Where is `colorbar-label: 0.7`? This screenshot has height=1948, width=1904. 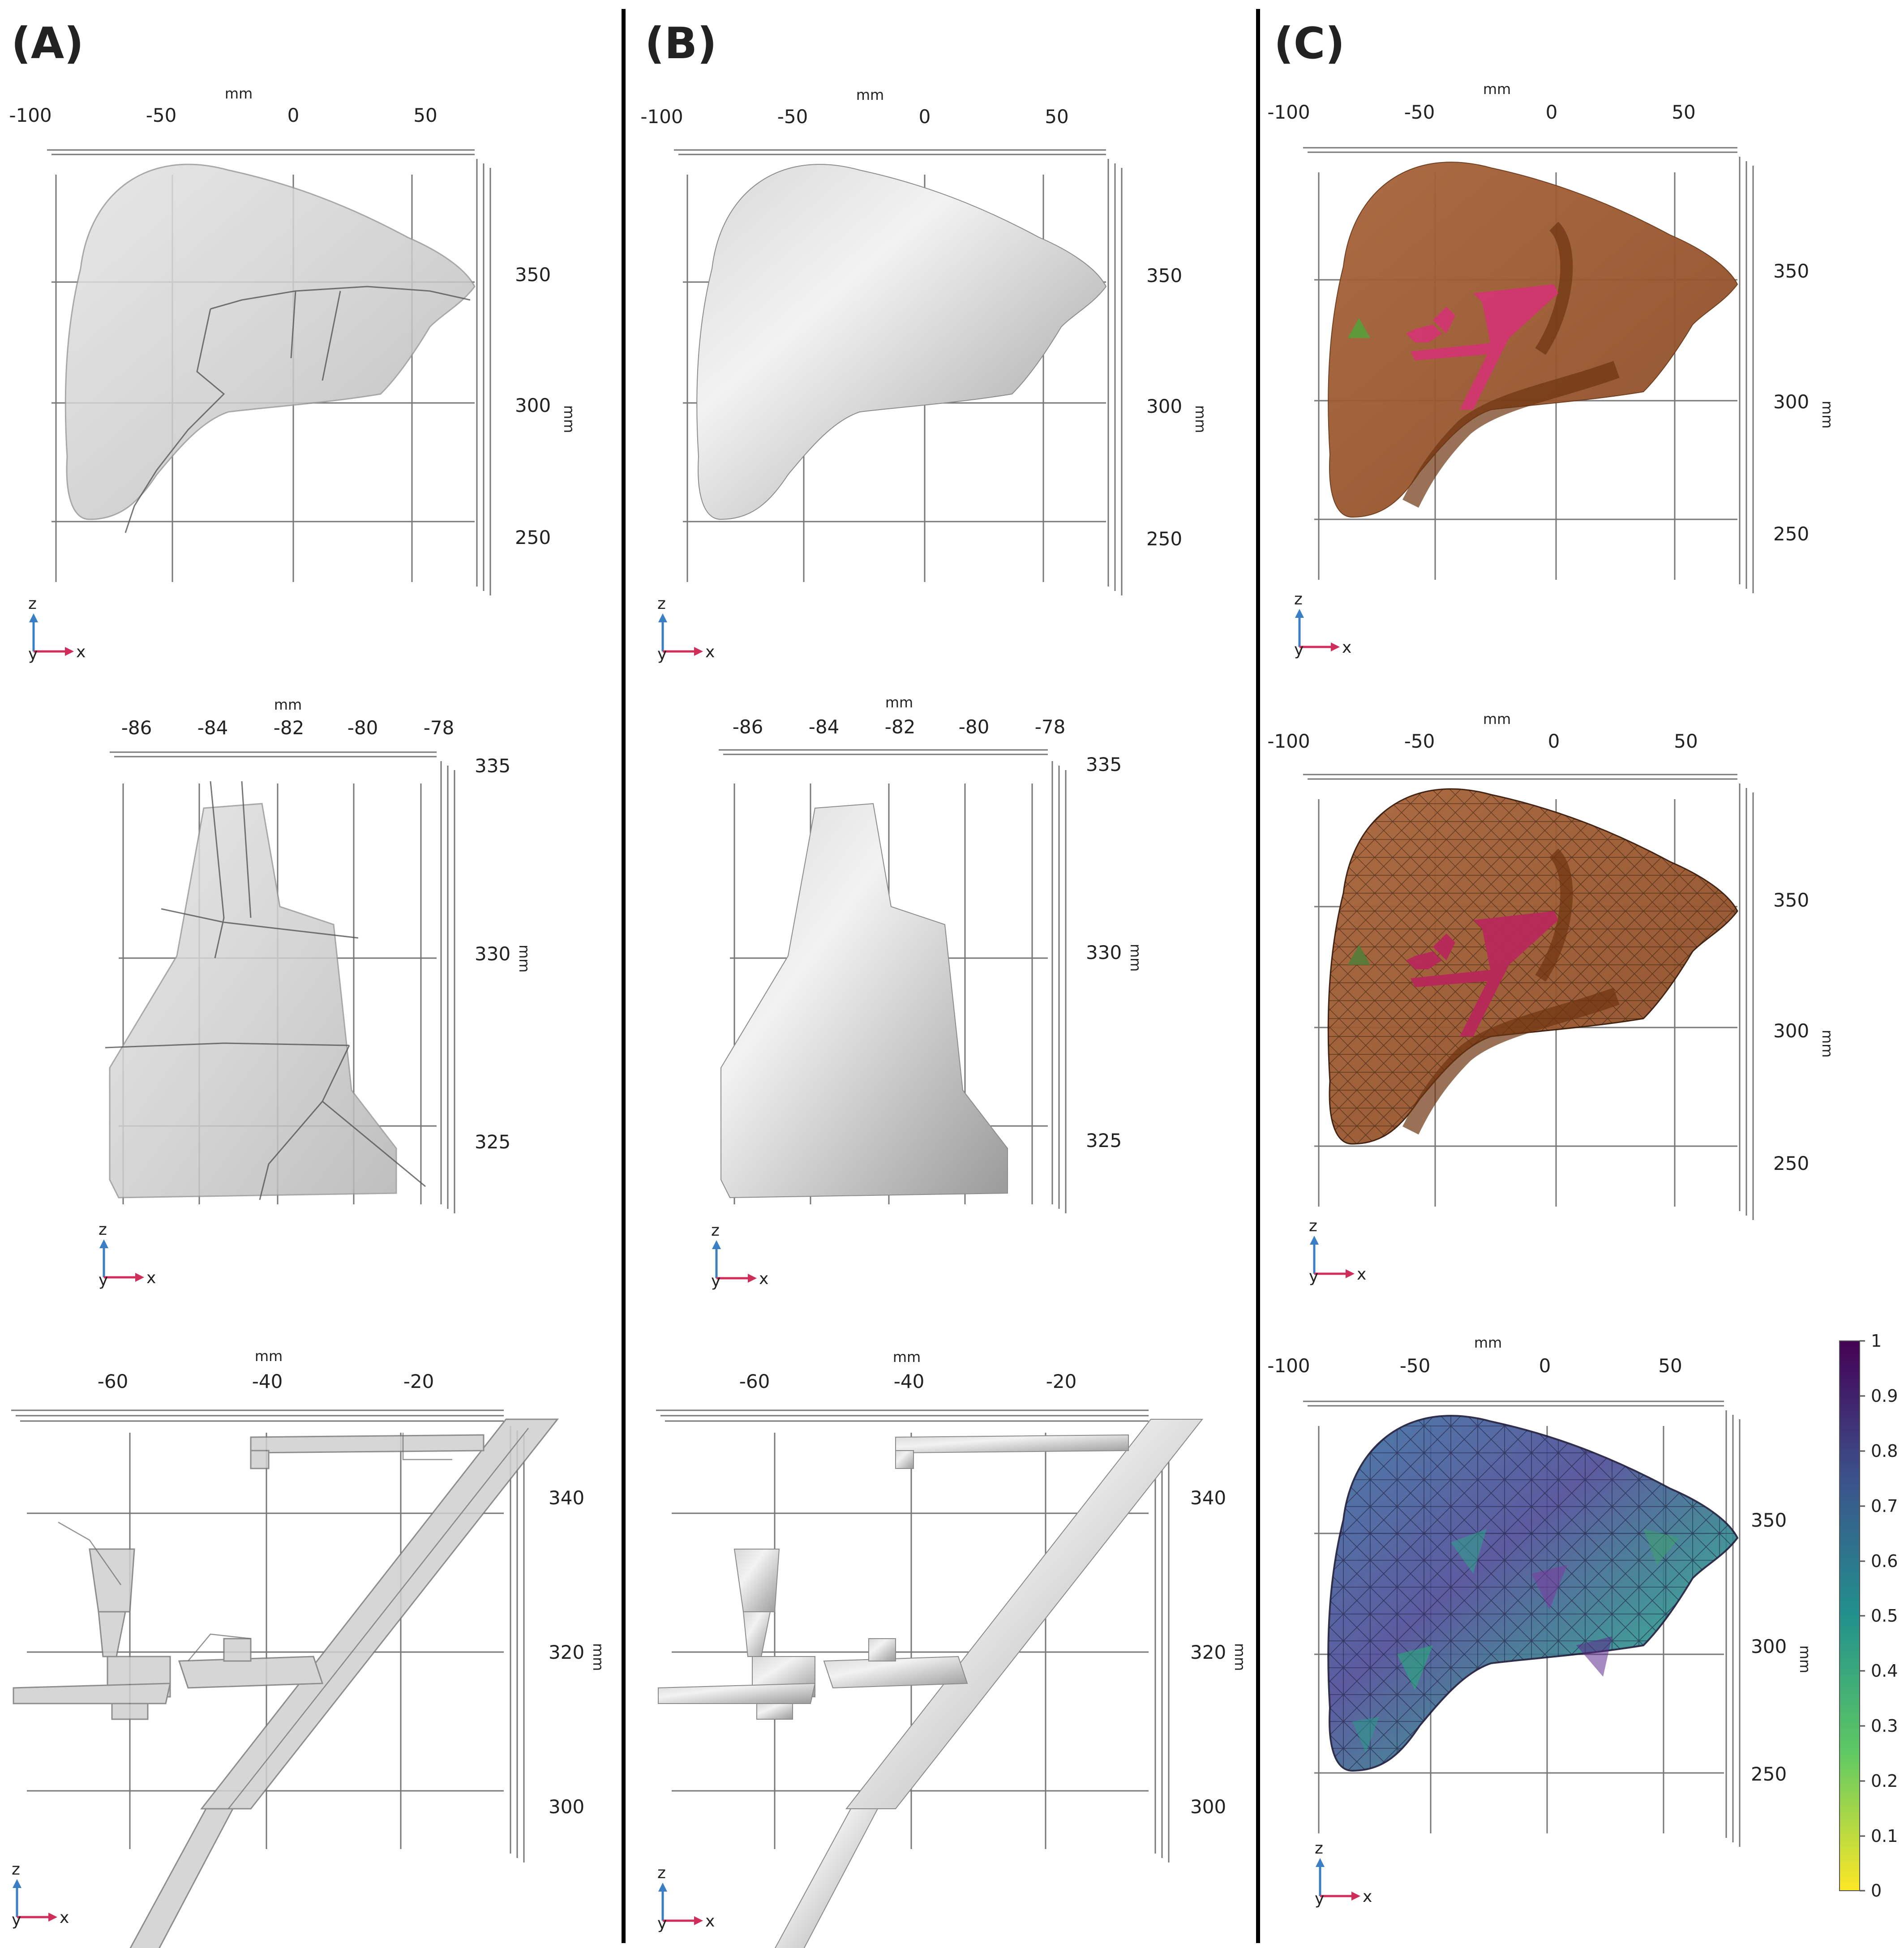
colorbar-label: 0.7 is located at coordinates (1884, 1506).